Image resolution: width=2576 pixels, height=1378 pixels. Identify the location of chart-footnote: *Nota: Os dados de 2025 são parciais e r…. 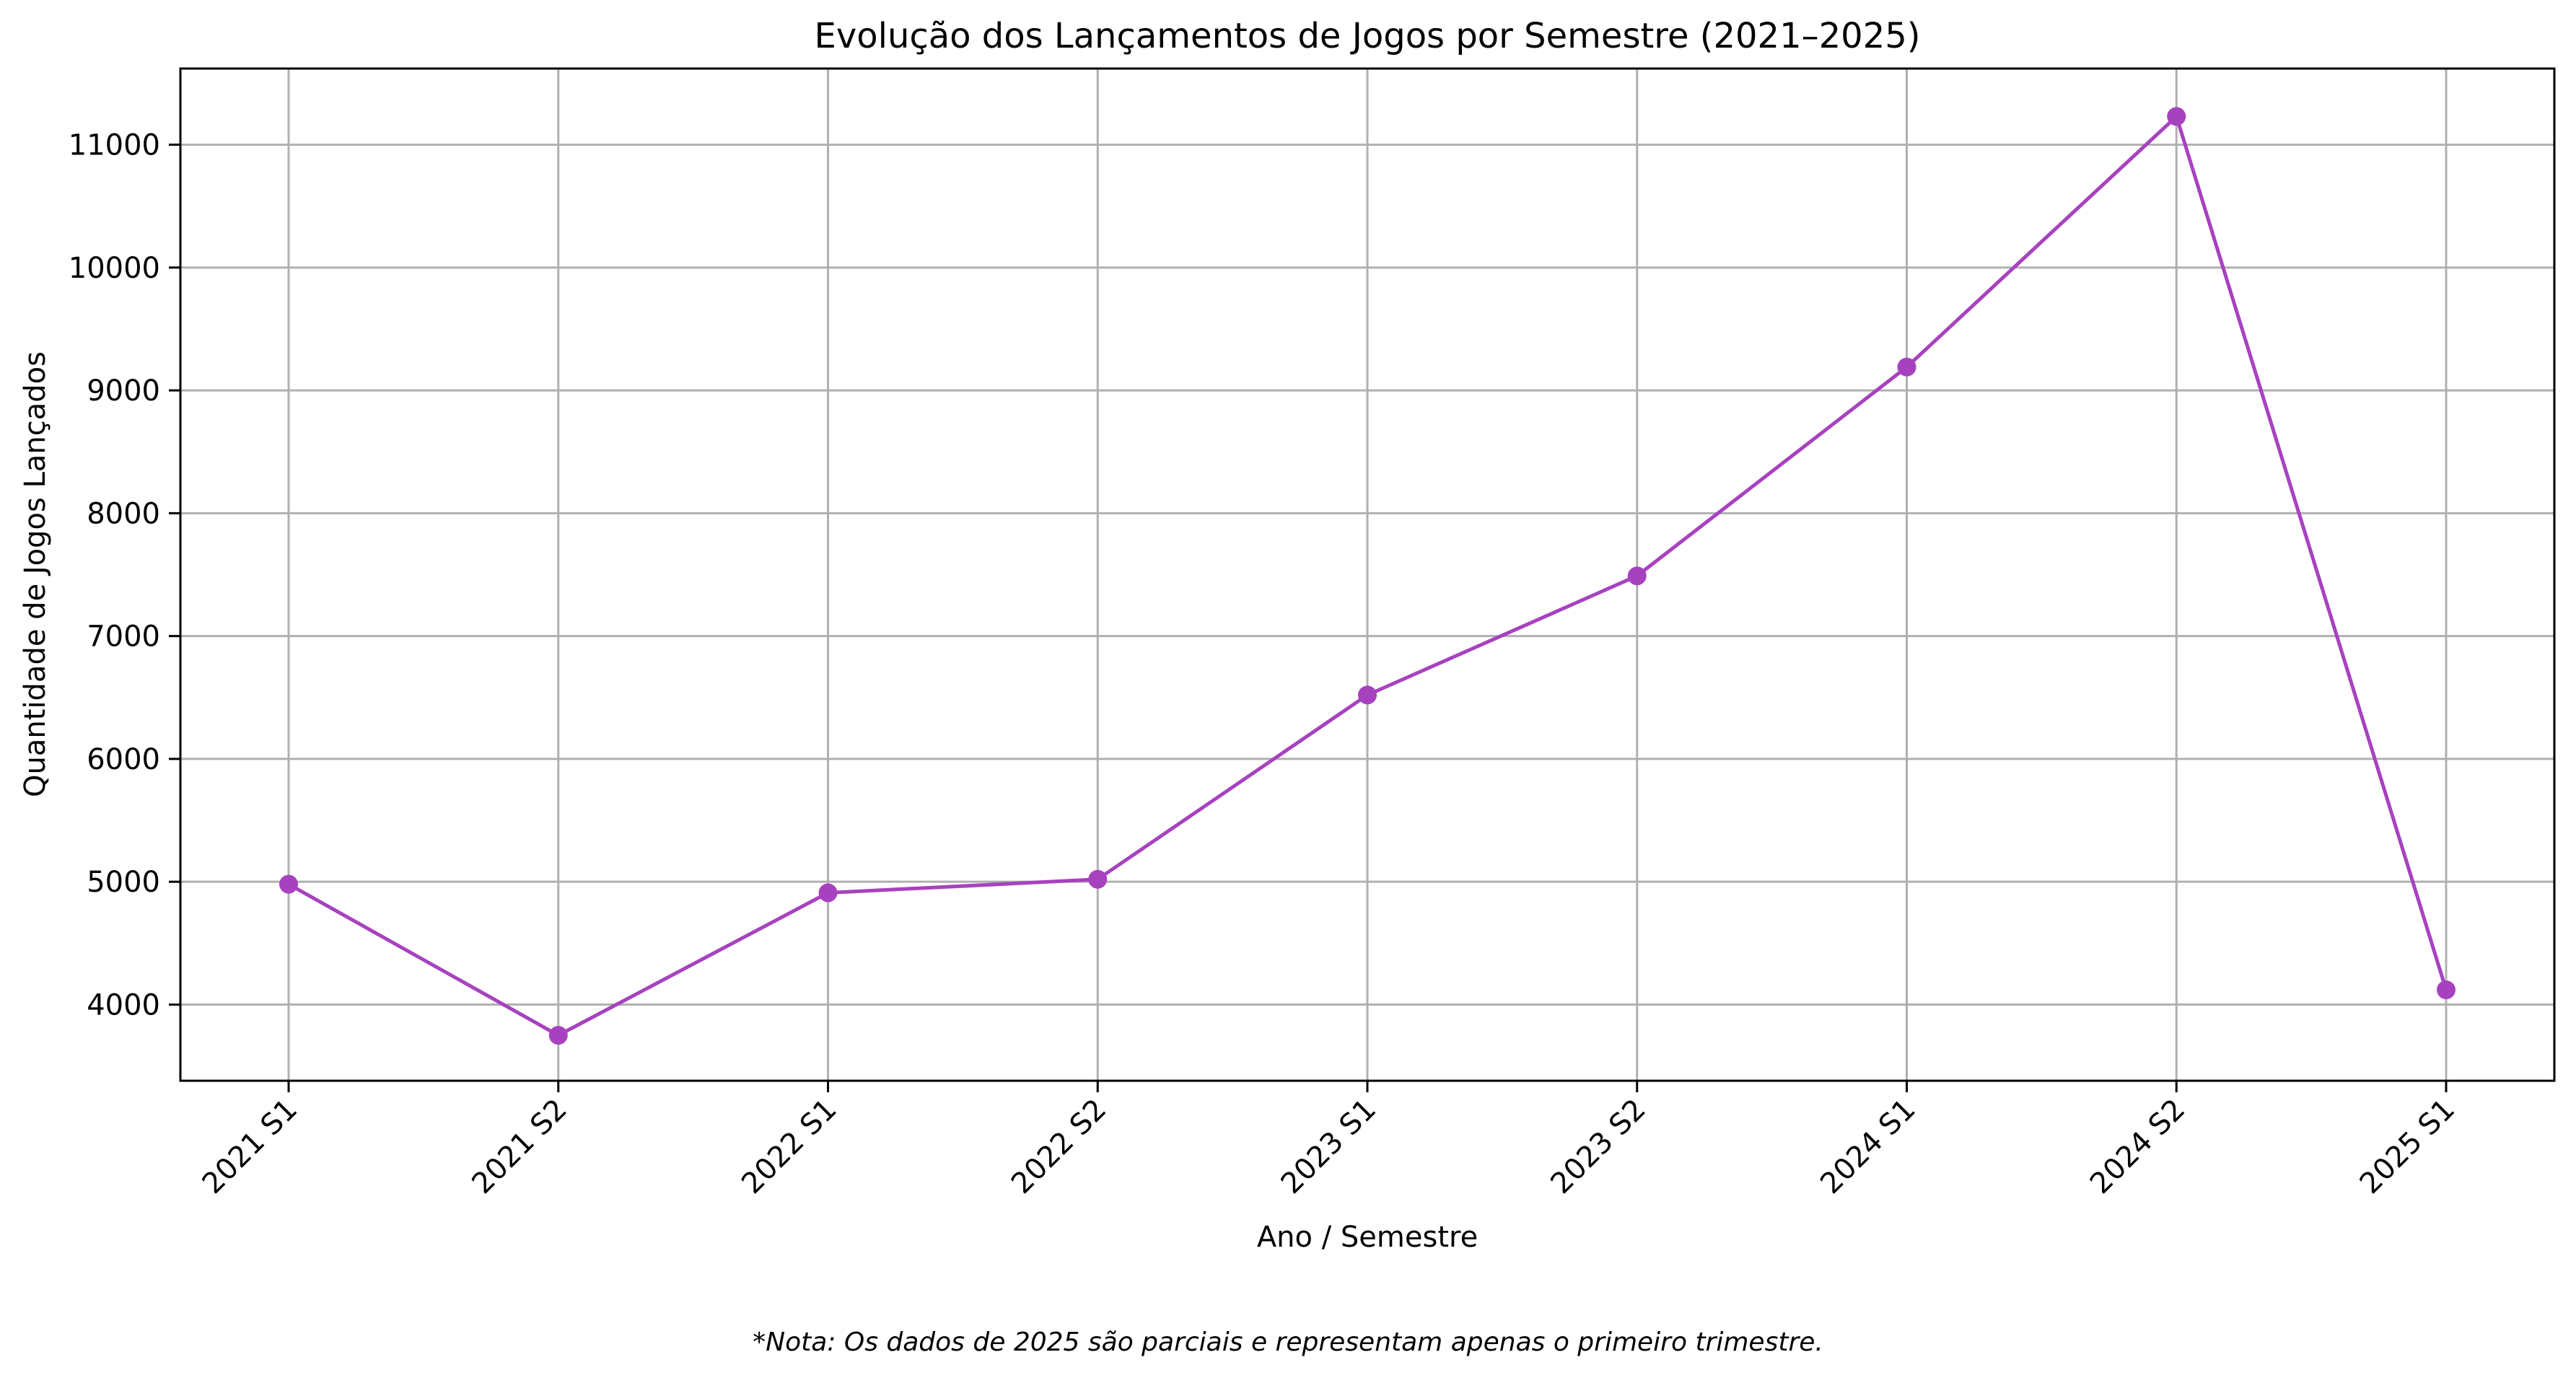
(1288, 1342).